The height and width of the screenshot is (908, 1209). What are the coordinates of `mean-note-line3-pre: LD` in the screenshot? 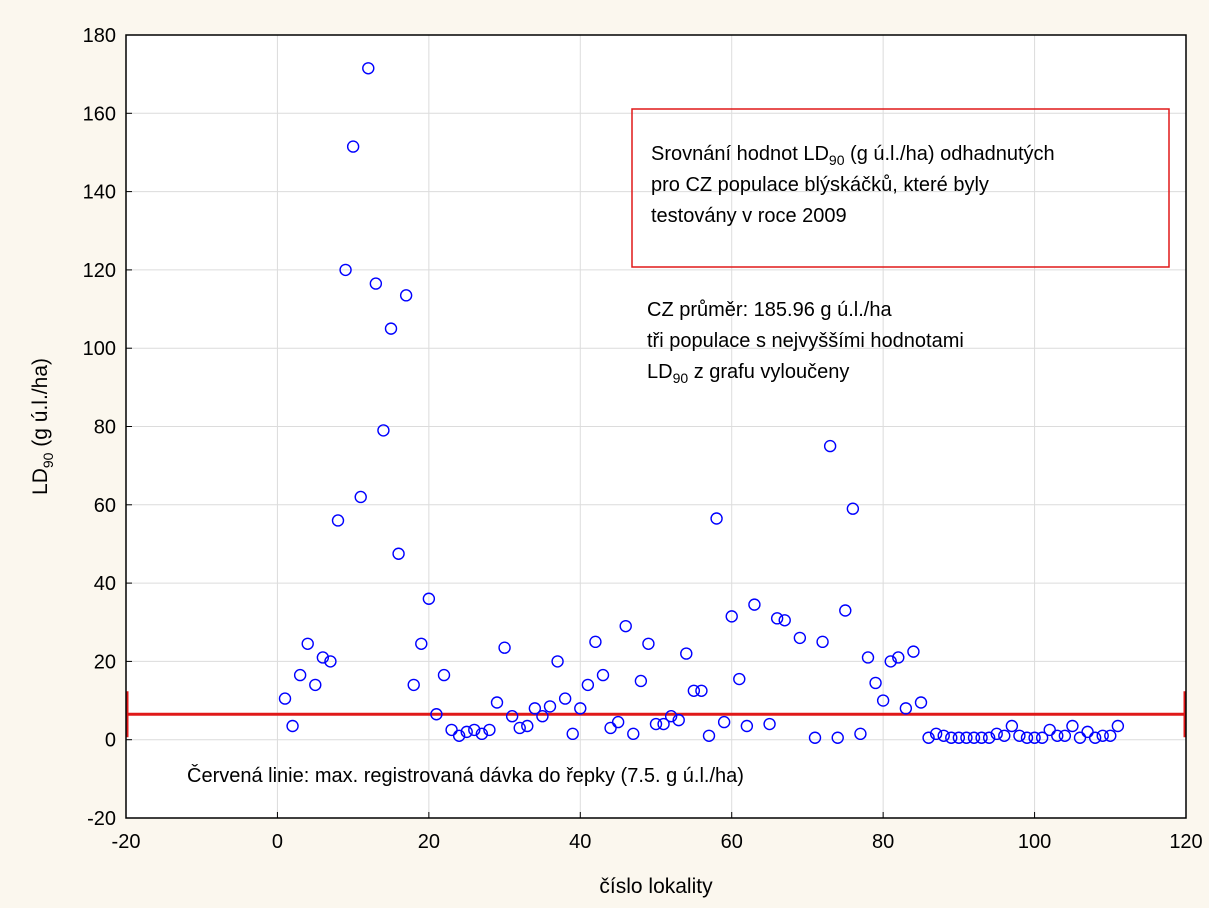 It's located at (660, 372).